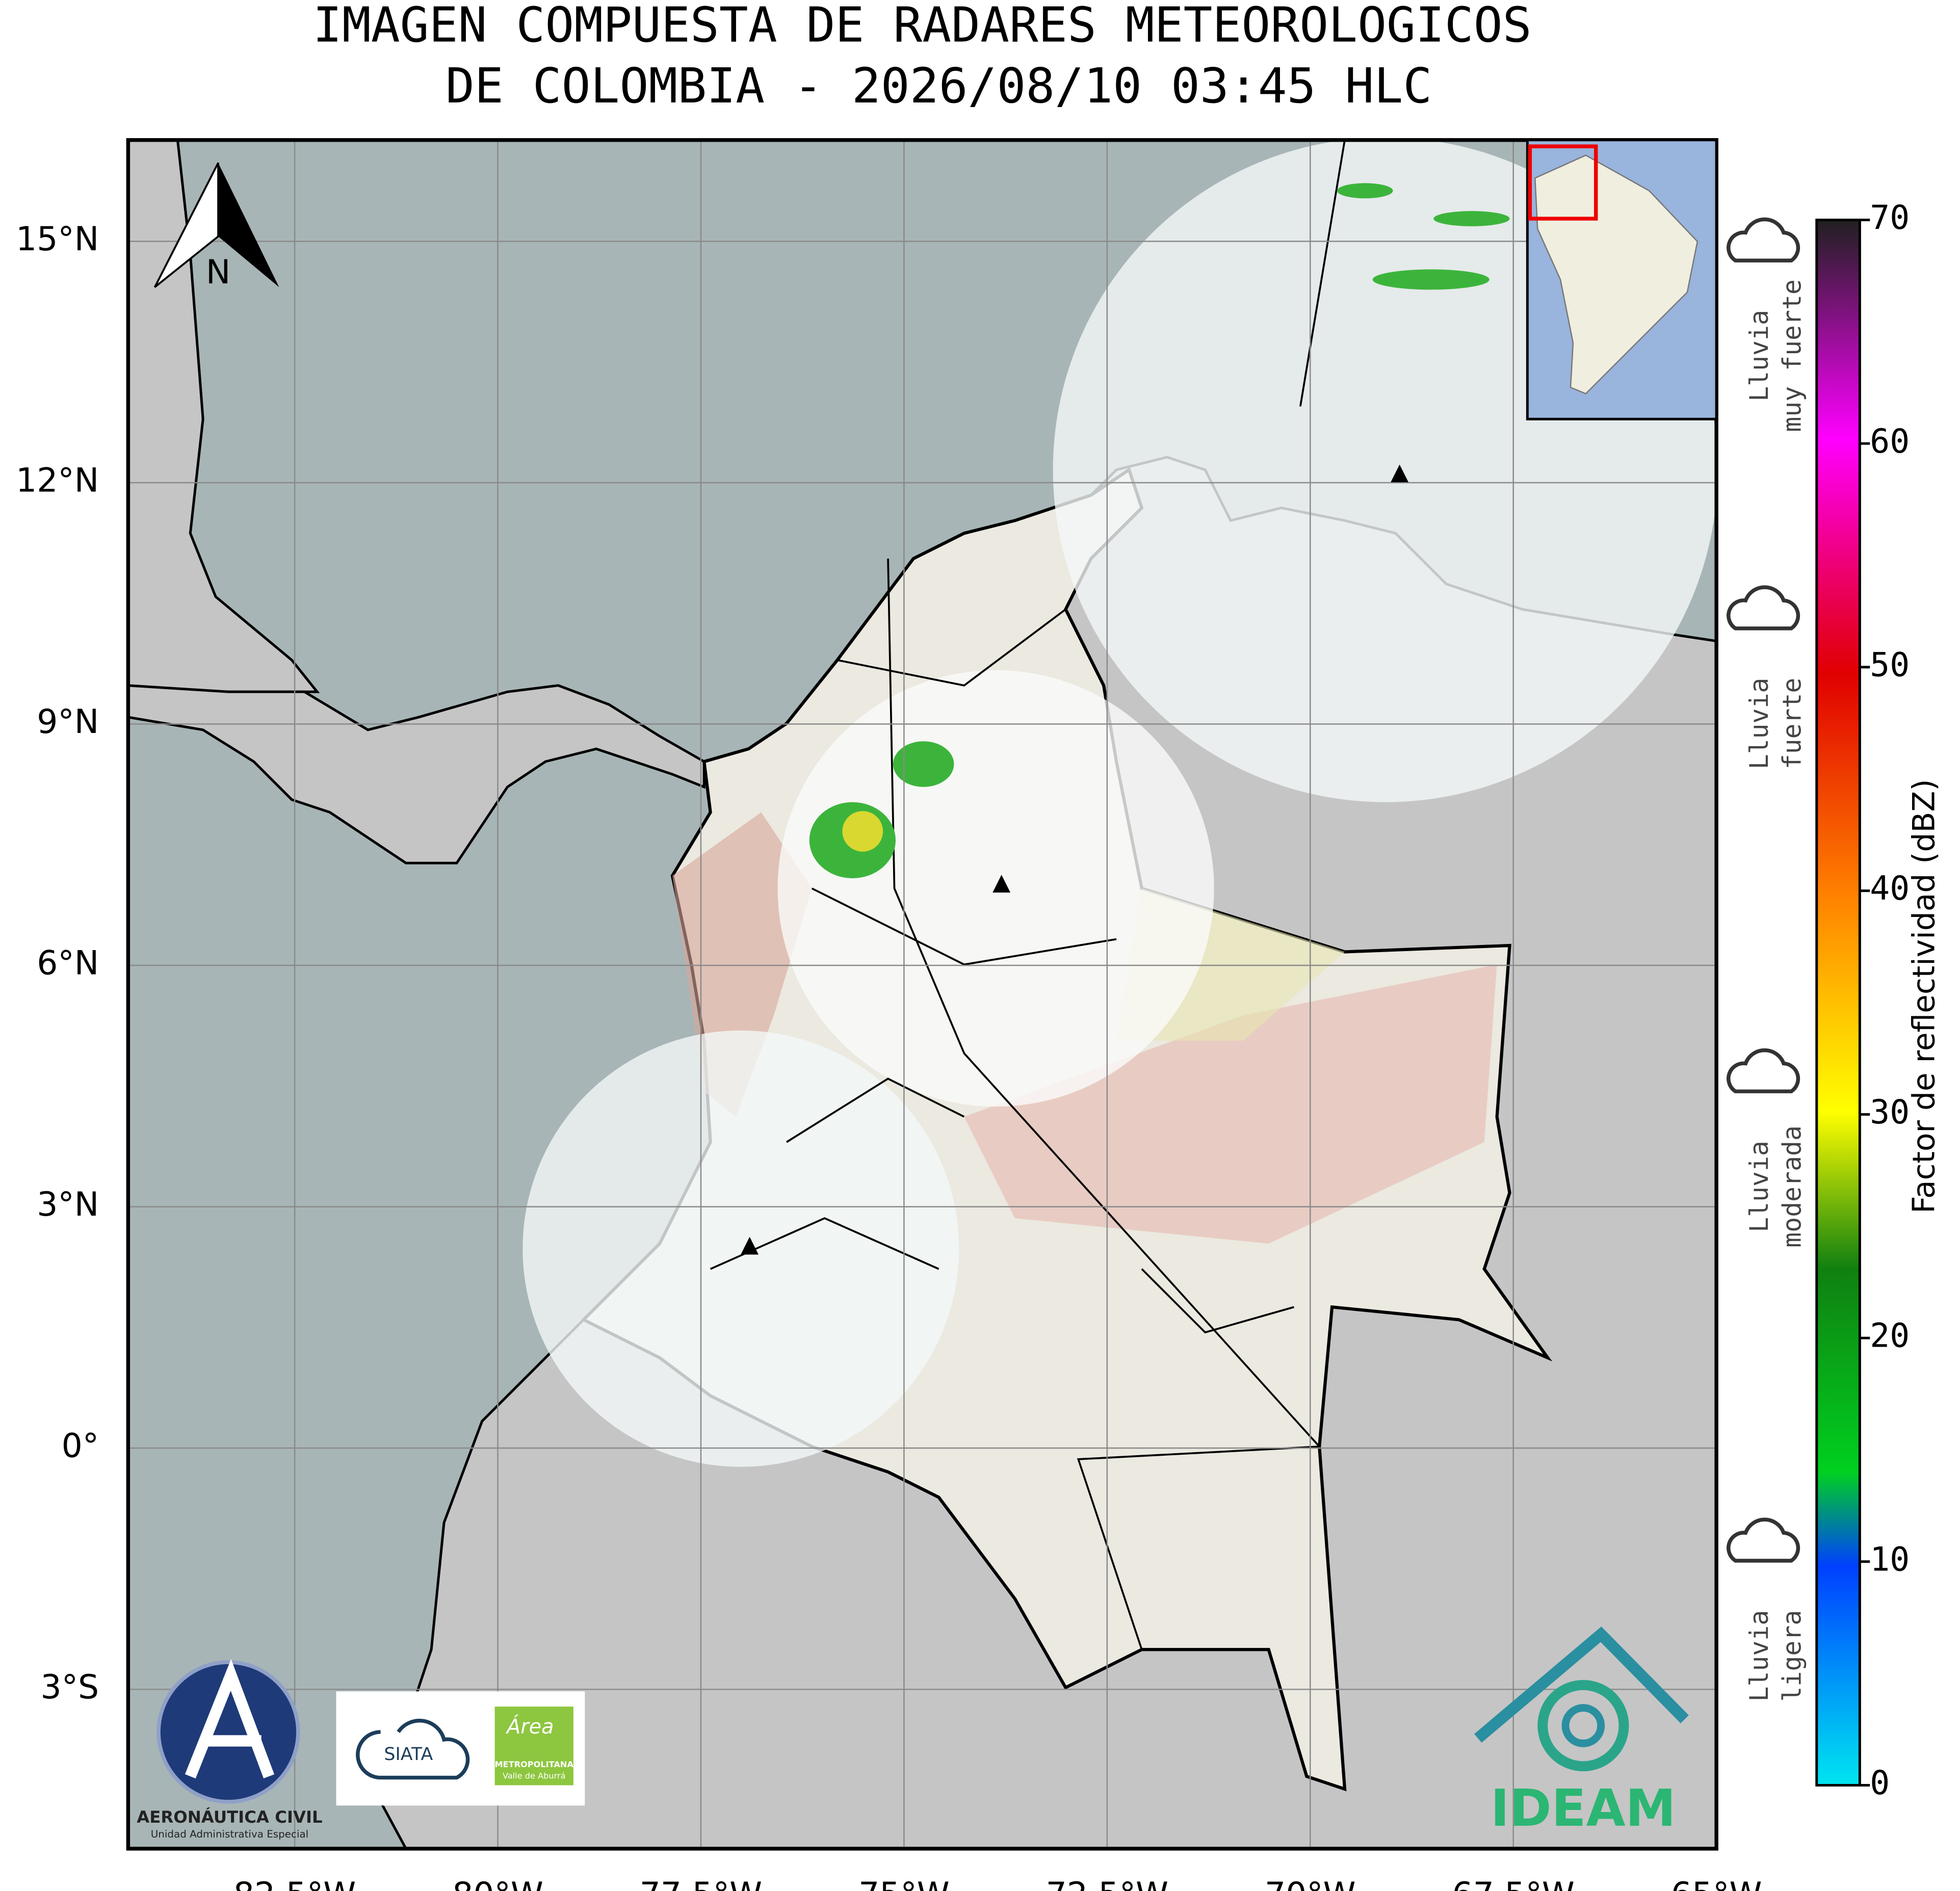  What do you see at coordinates (1514, 1883) in the screenshot?
I see `x-tick-label: 67.5°W` at bounding box center [1514, 1883].